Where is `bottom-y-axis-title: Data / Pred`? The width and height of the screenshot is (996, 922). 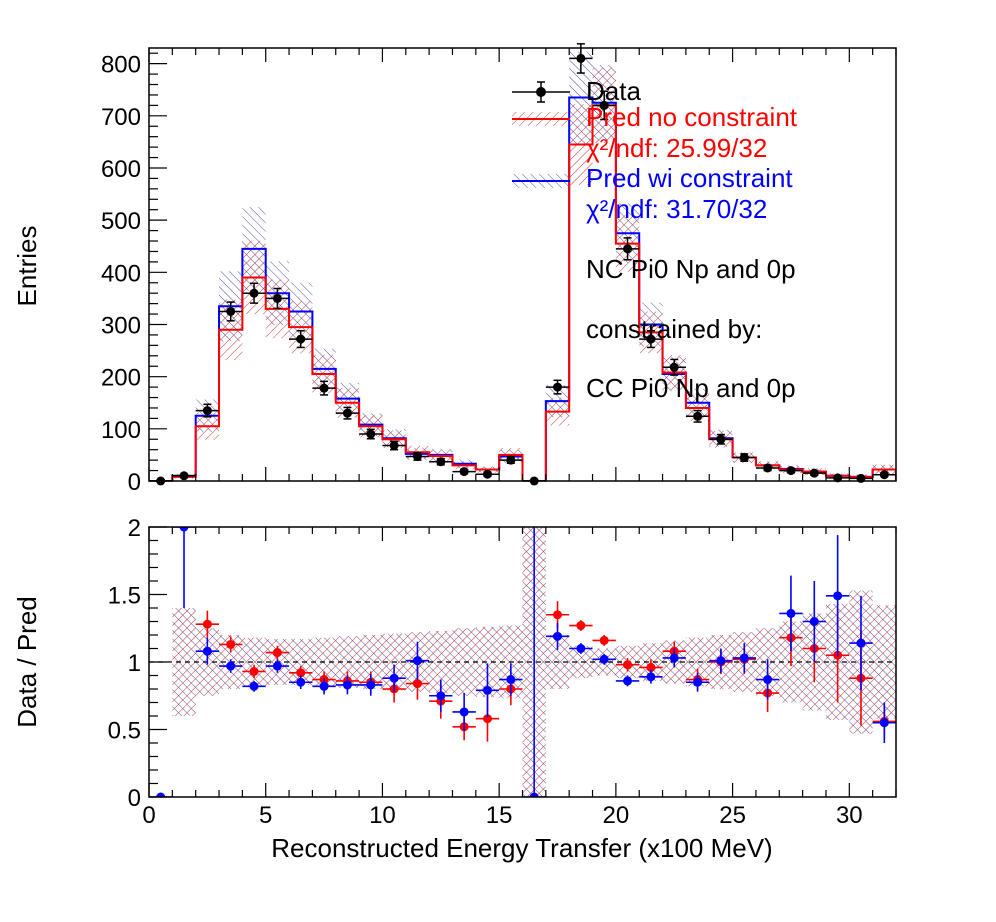 bottom-y-axis-title: Data / Pred is located at coordinates (27, 662).